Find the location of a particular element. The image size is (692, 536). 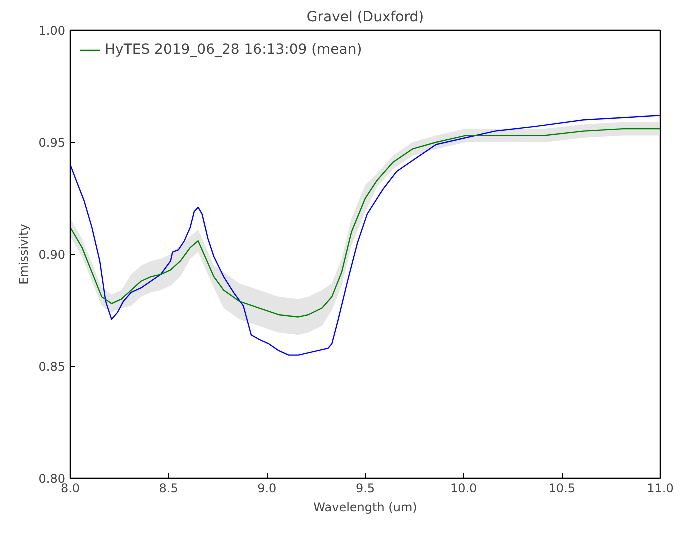

y-tick-label: 1.00 is located at coordinates (52, 31).